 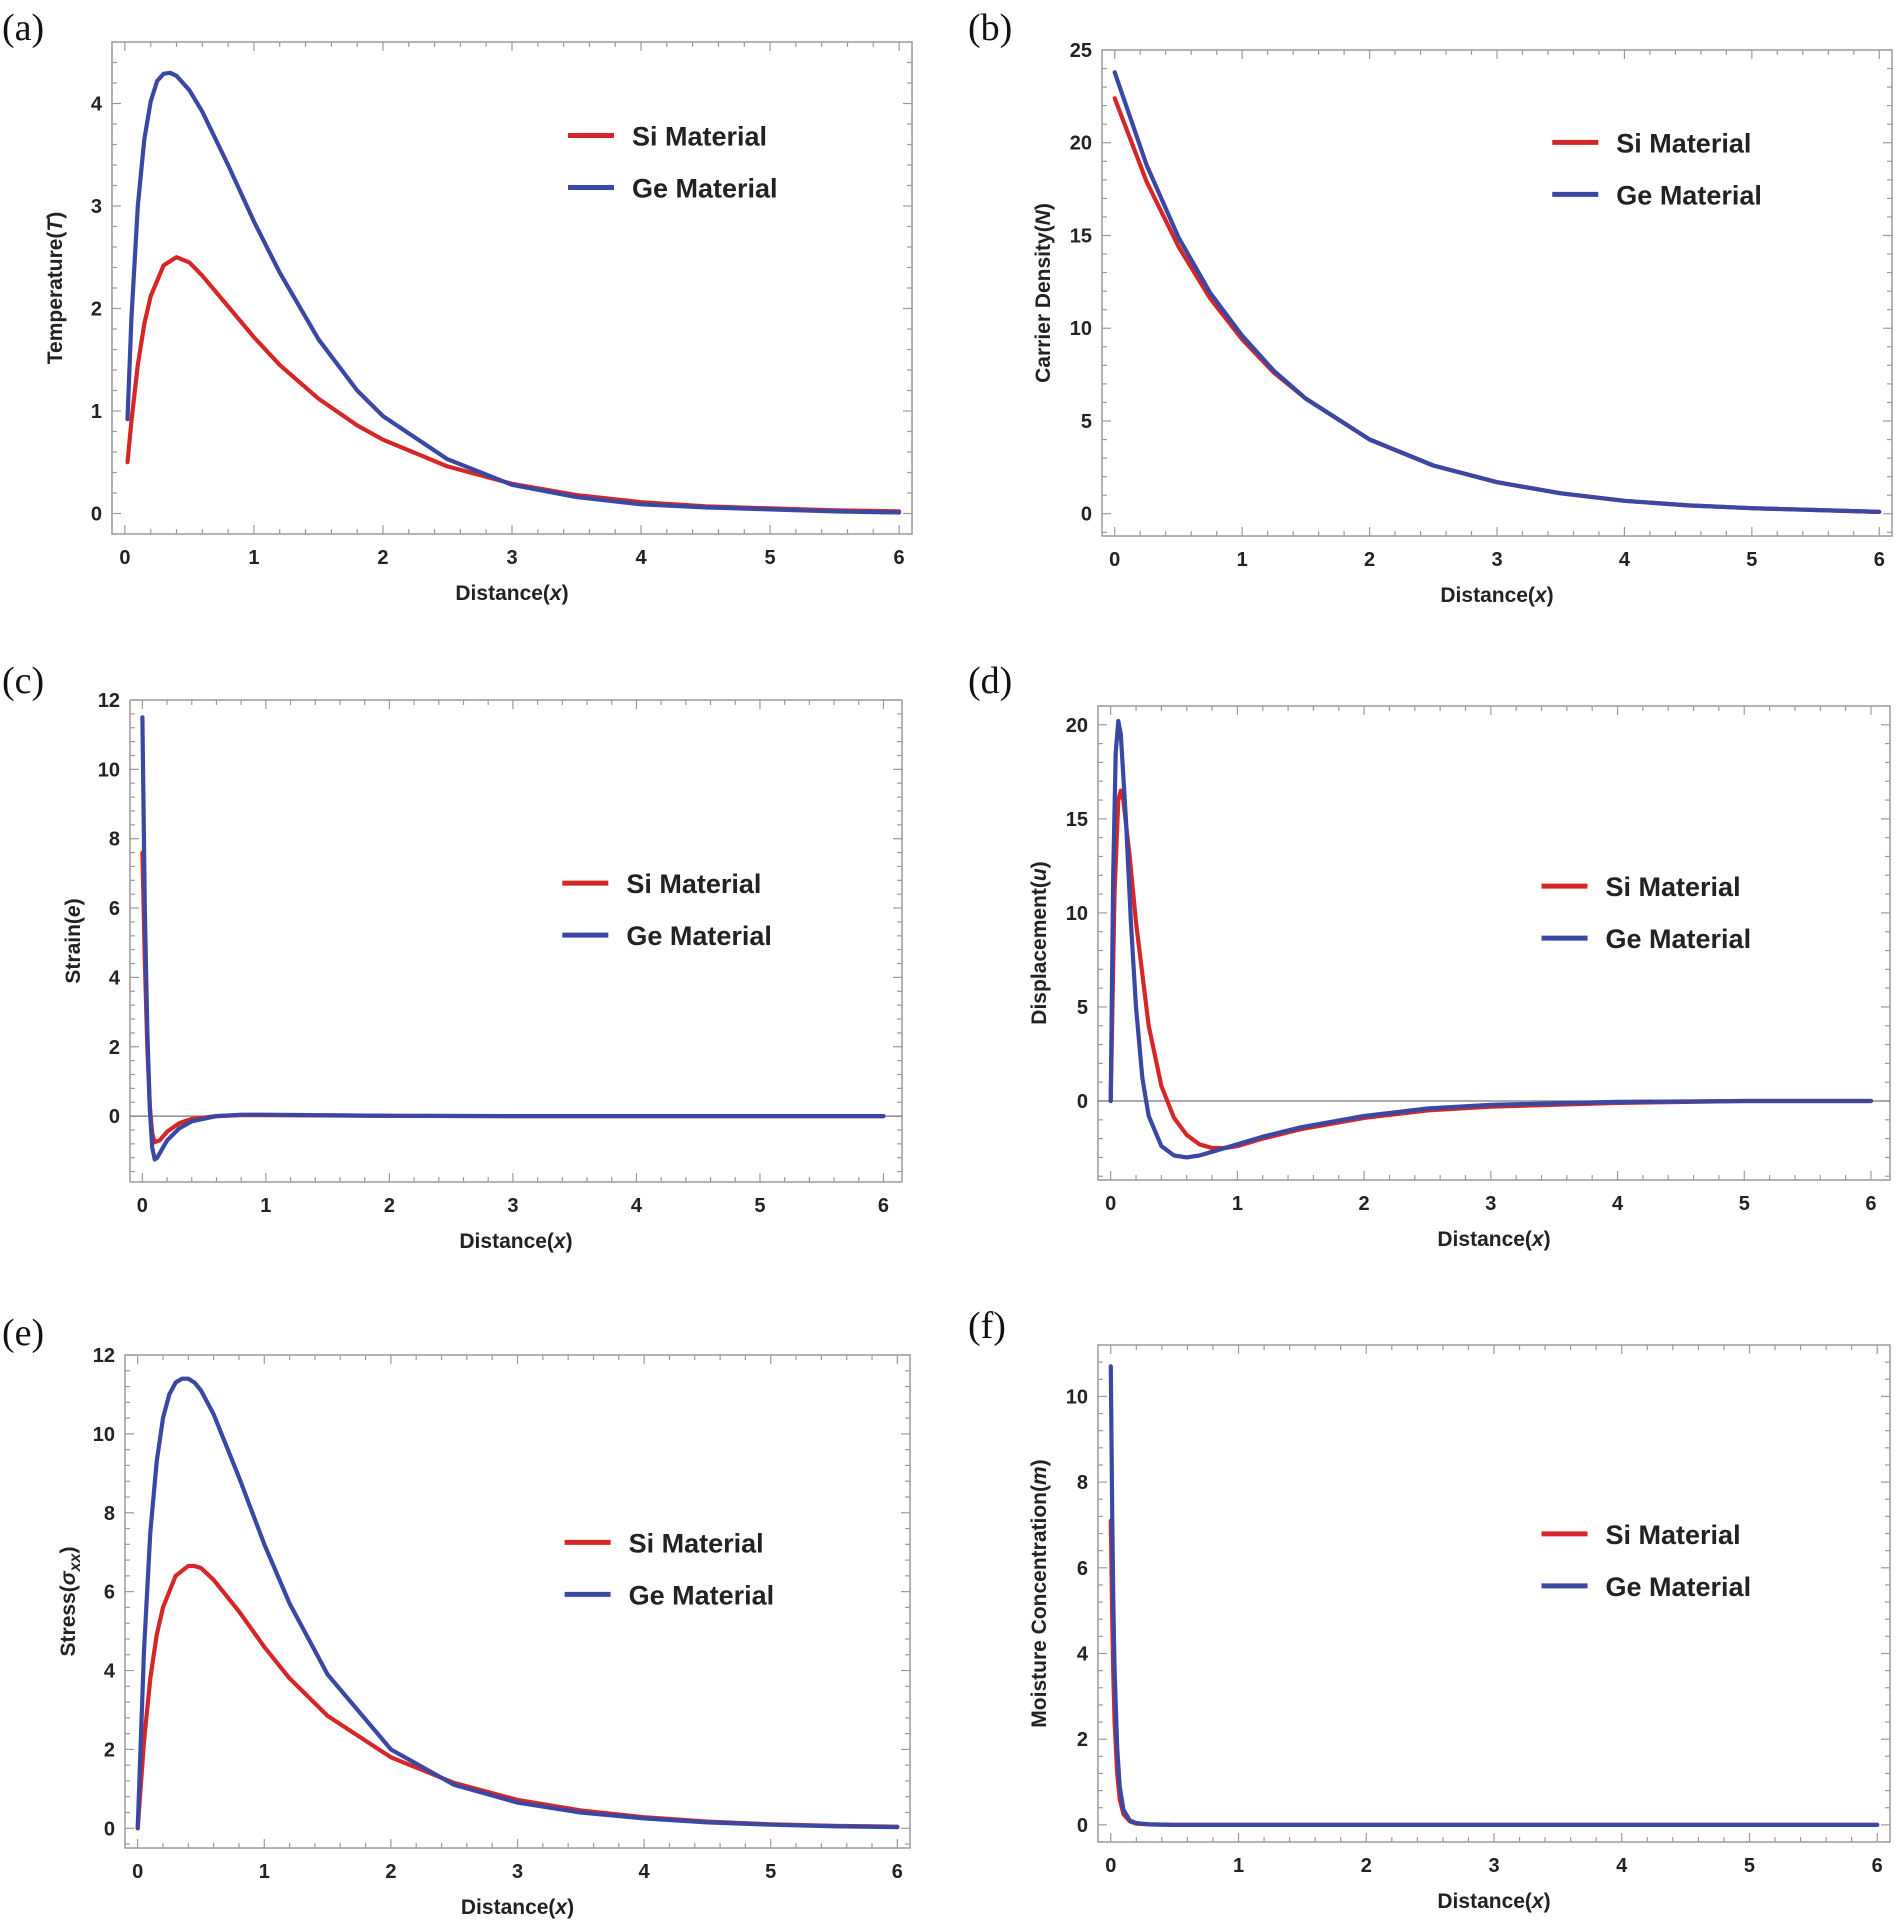 I want to click on y-axis-label: Stress(σxx), so click(x=70, y=1602).